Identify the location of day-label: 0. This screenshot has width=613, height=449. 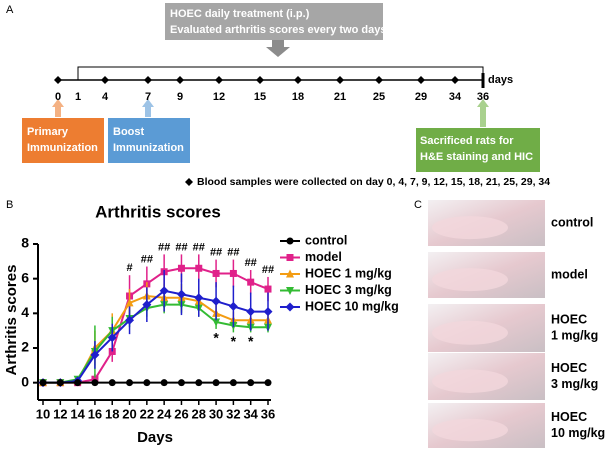
(58, 97).